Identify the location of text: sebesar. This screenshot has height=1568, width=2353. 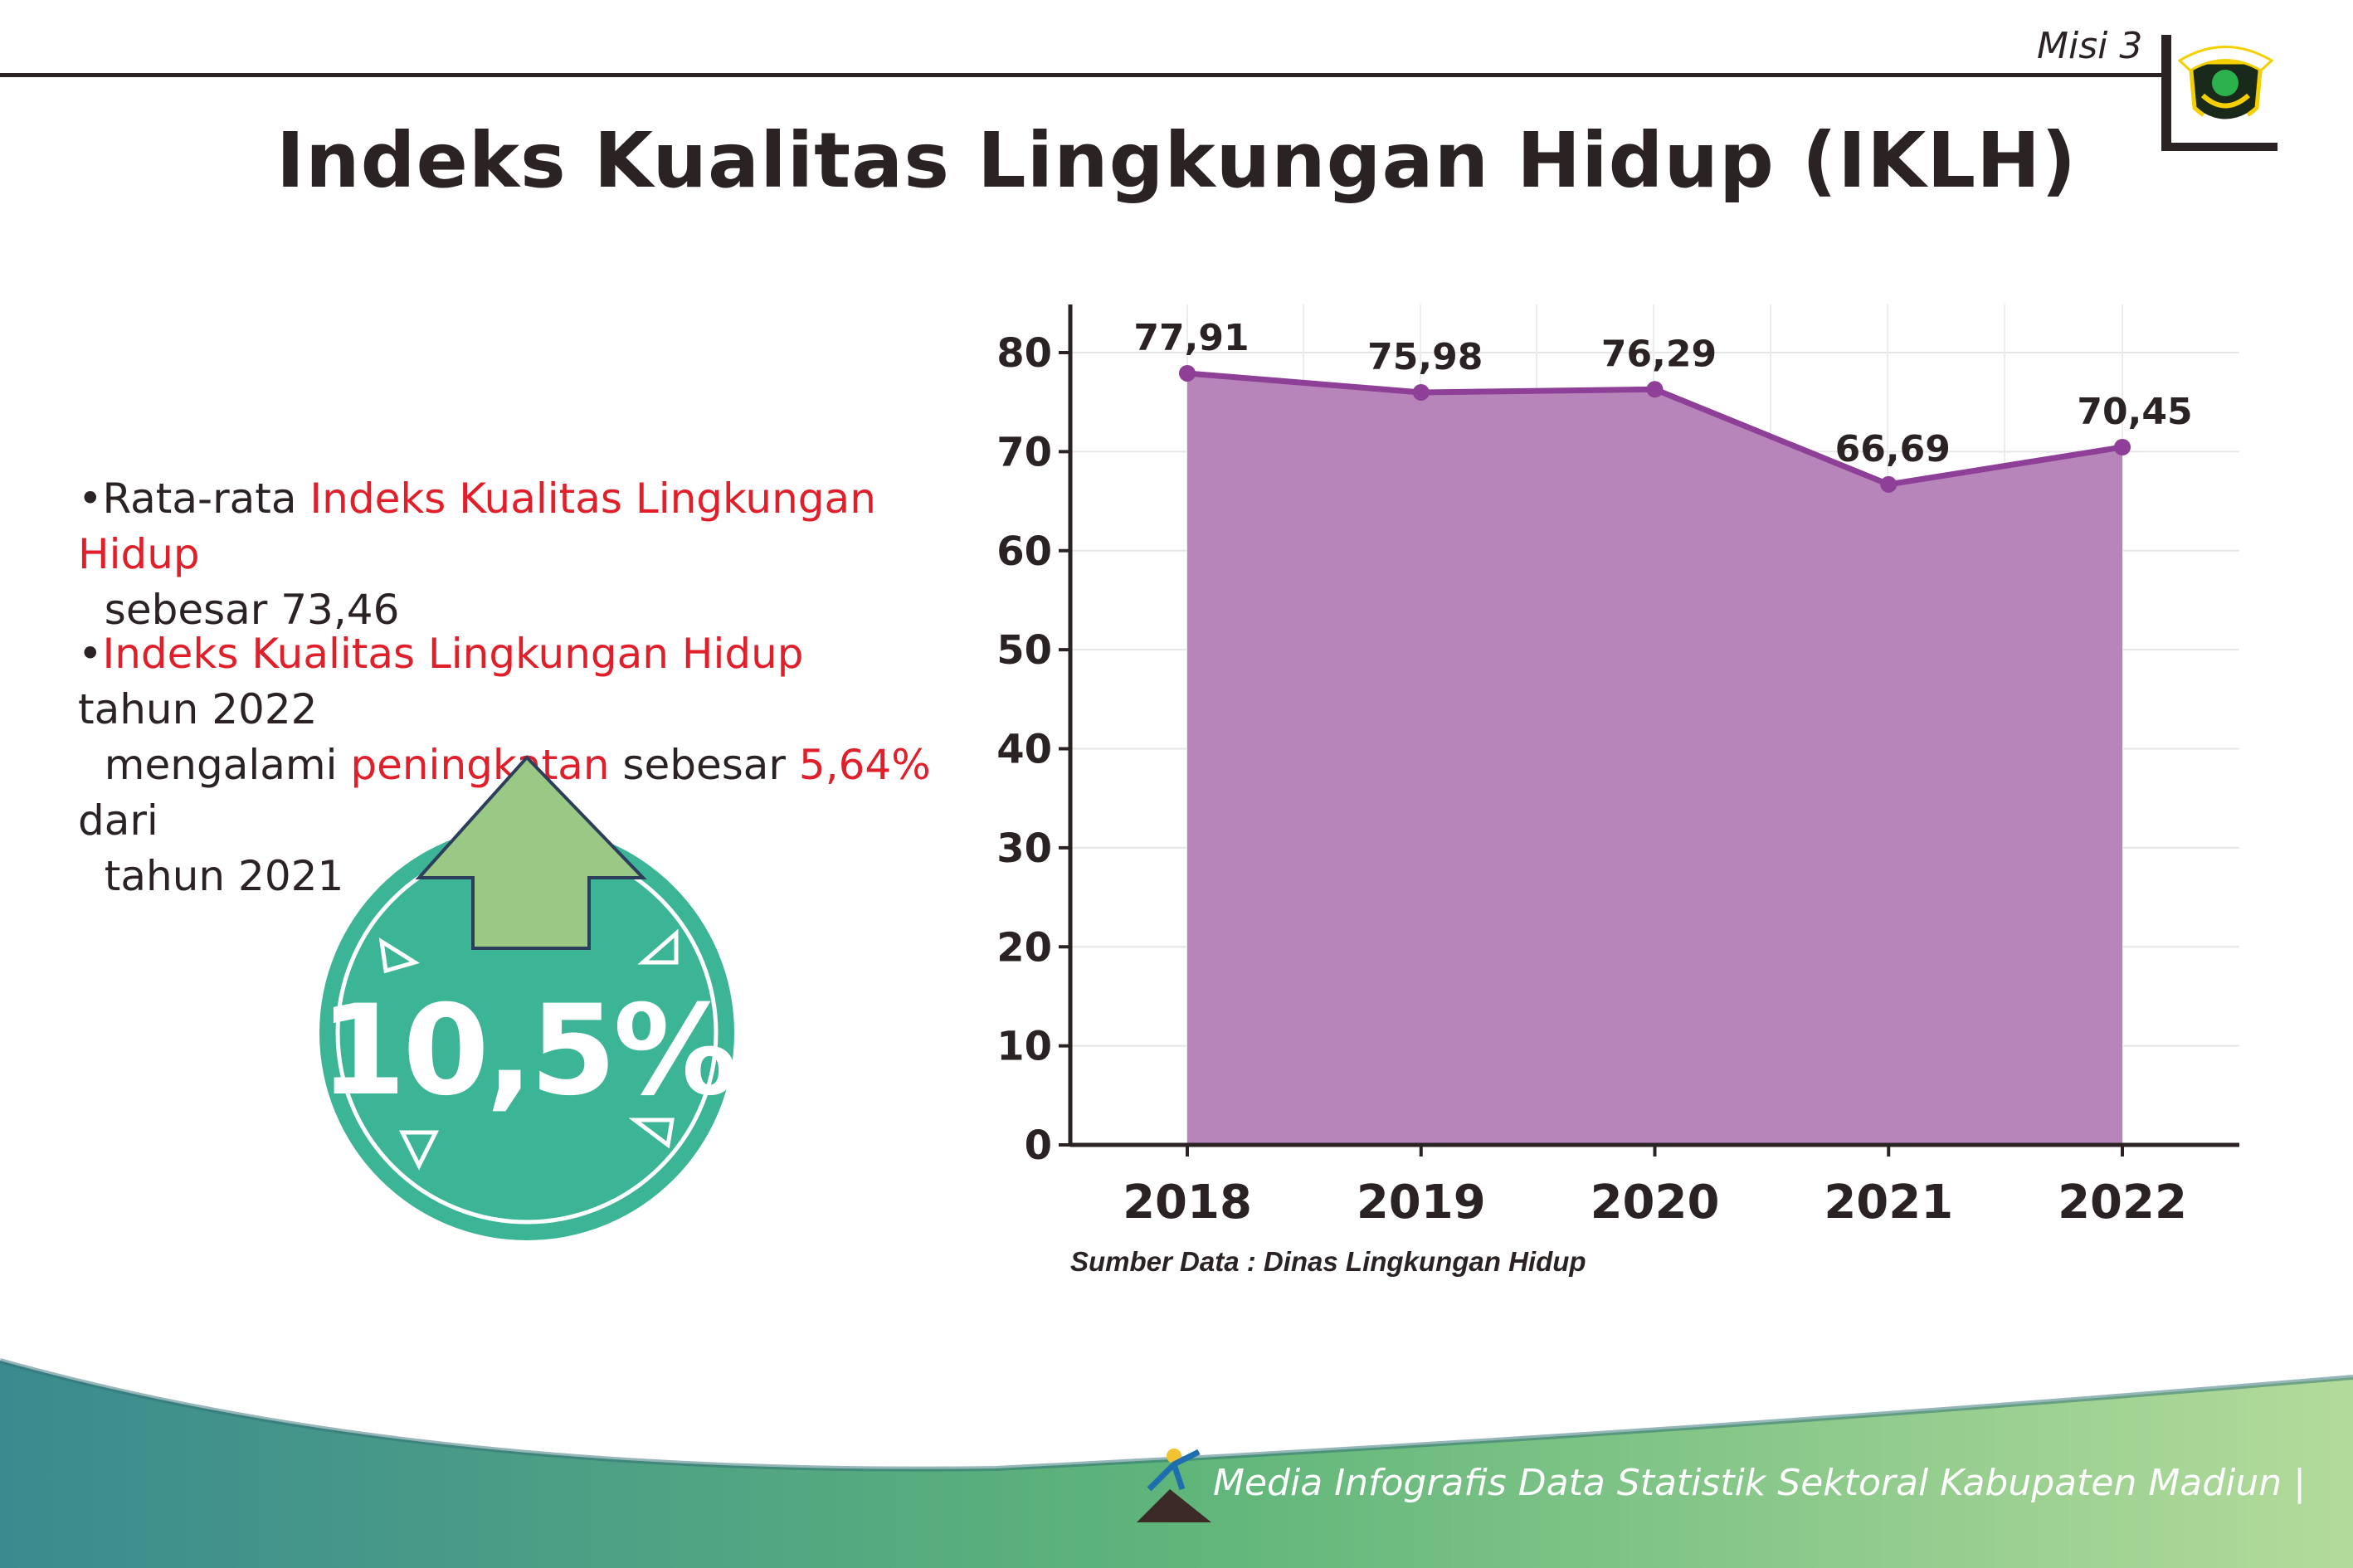
(704, 765).